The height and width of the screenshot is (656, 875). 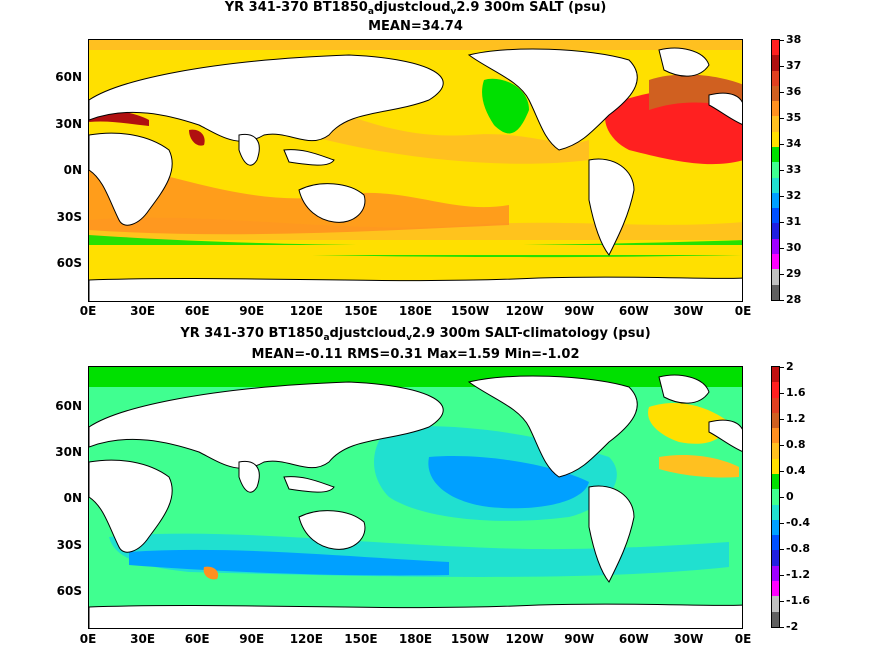 What do you see at coordinates (794, 143) in the screenshot?
I see `top-colorbar-label: 34` at bounding box center [794, 143].